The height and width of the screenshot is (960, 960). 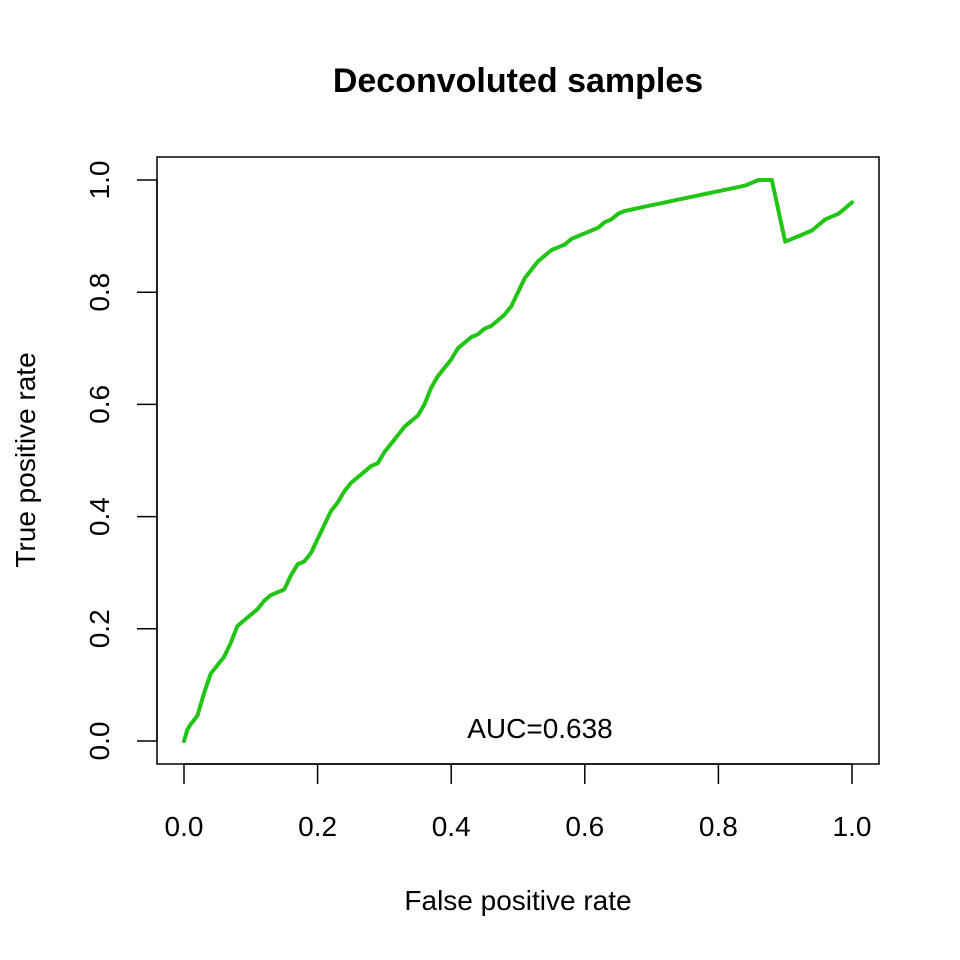 I want to click on y-tick-label: 0.8, so click(x=99, y=292).